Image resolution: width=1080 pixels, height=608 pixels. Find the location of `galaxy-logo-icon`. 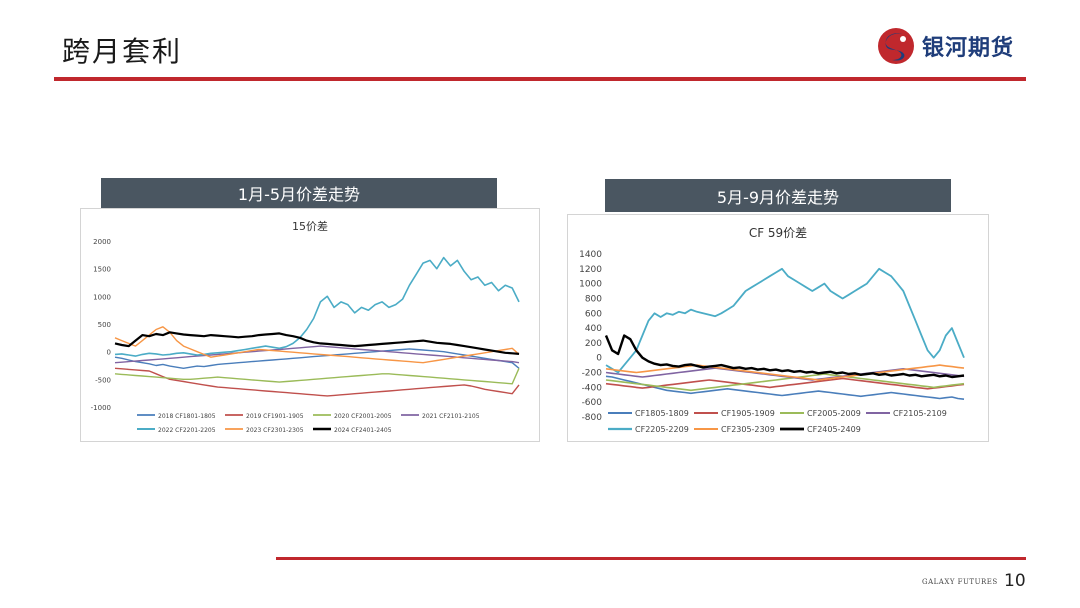

galaxy-logo-icon is located at coordinates (896, 46).